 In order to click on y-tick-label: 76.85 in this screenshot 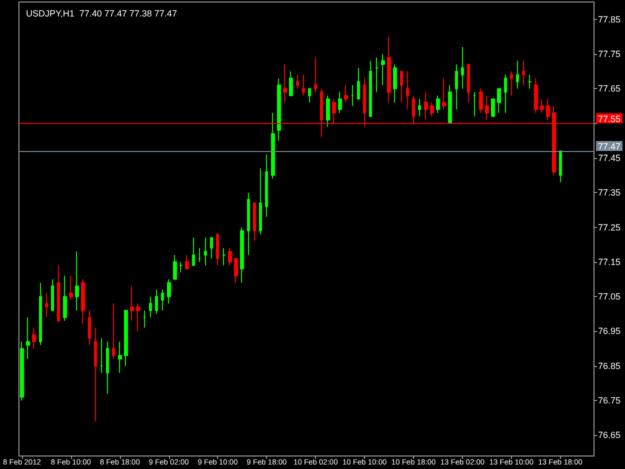, I will do `click(609, 365)`.